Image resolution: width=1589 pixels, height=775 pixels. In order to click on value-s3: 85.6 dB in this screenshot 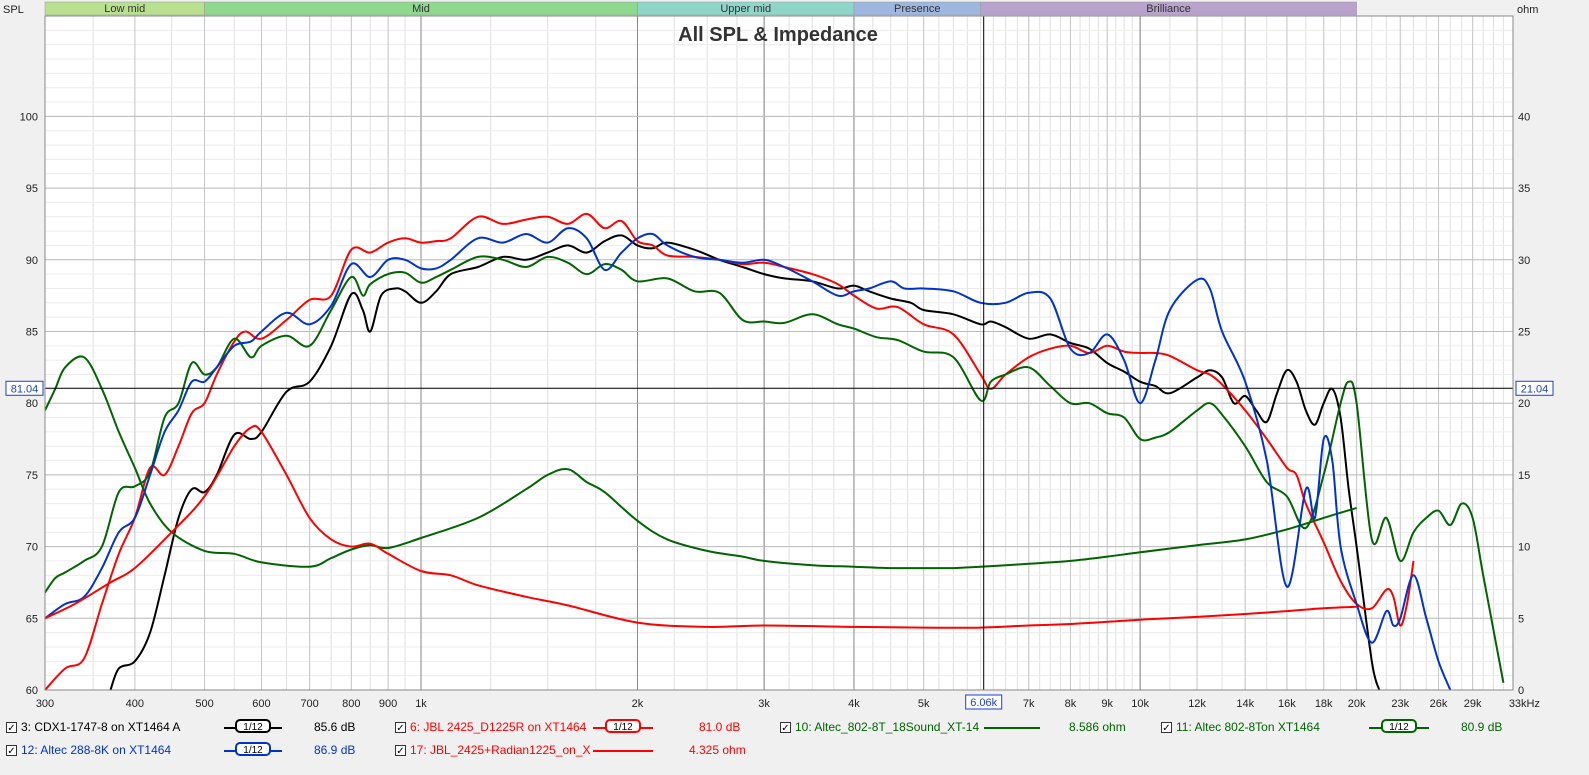, I will do `click(335, 727)`.